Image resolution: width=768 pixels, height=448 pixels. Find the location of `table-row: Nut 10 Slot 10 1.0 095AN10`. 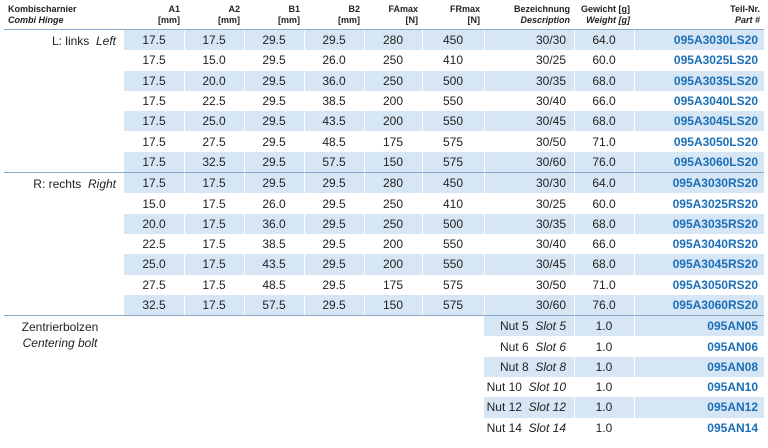

table-row: Nut 10 Slot 10 1.0 095AN10 is located at coordinates (384, 387).